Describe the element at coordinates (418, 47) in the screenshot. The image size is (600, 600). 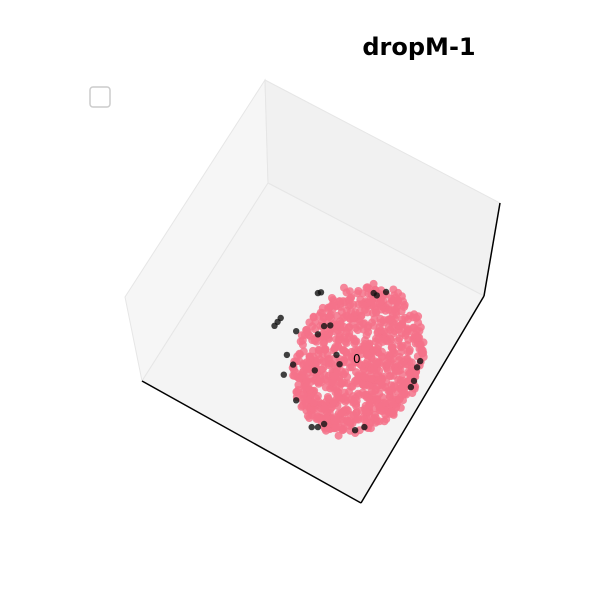
I see `chart-title: dropM-1` at that location.